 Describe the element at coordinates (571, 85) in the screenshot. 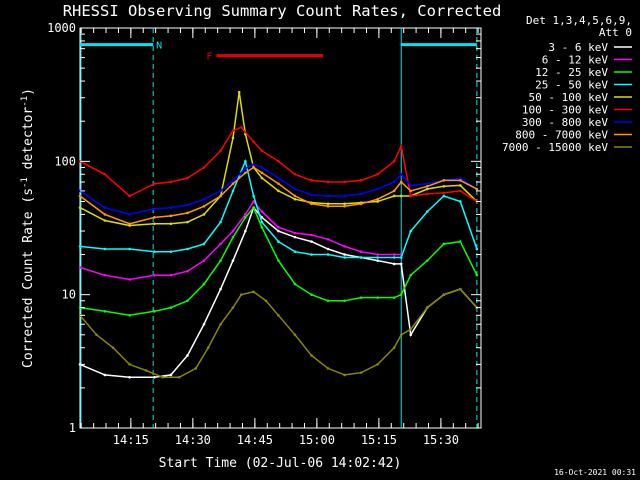

I see `legend-label-25-50-kev: 25 - 50 keV` at that location.